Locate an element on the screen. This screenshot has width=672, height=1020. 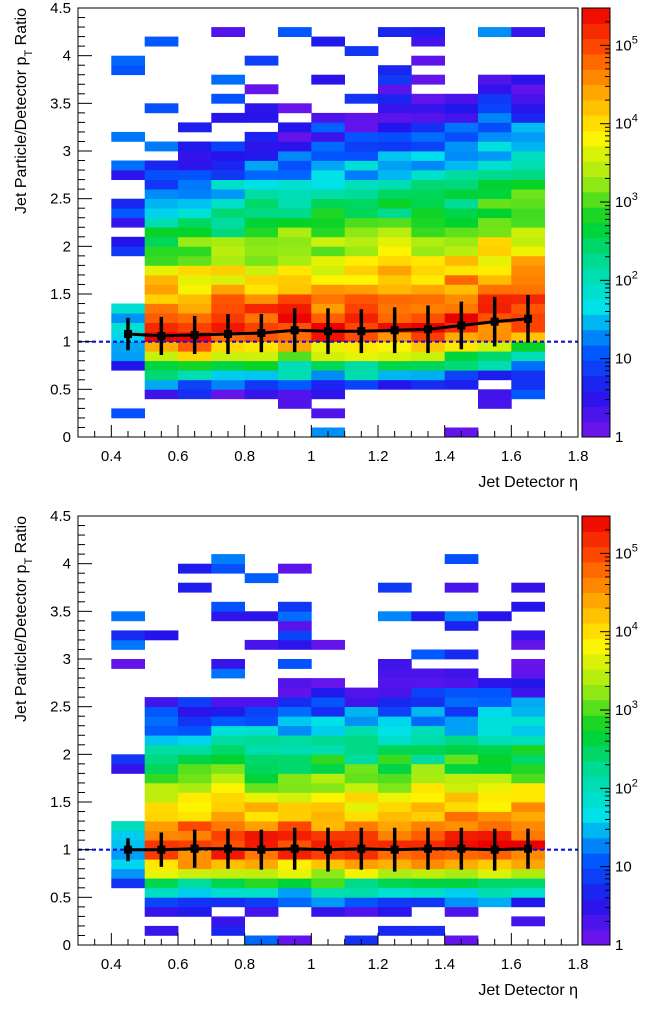
x-tick-label: 1.6 is located at coordinates (511, 456).